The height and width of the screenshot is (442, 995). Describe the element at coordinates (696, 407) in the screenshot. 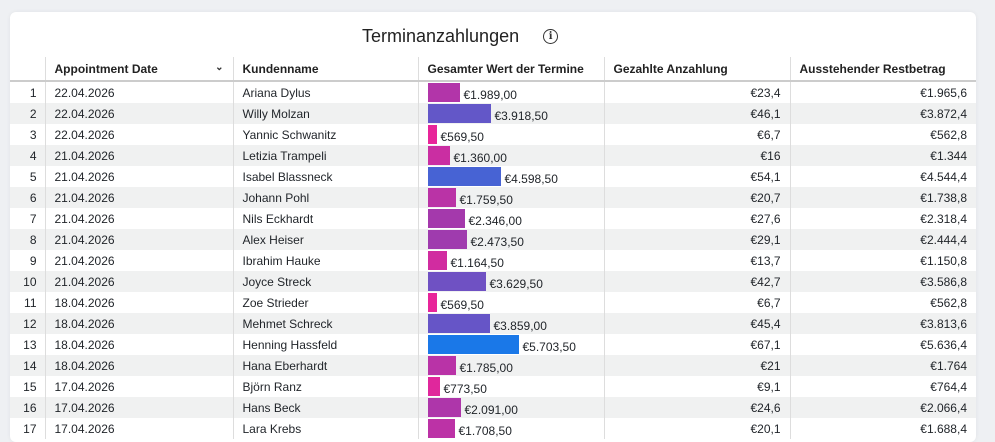

I see `paid-deposit-cell: €24,6` at that location.